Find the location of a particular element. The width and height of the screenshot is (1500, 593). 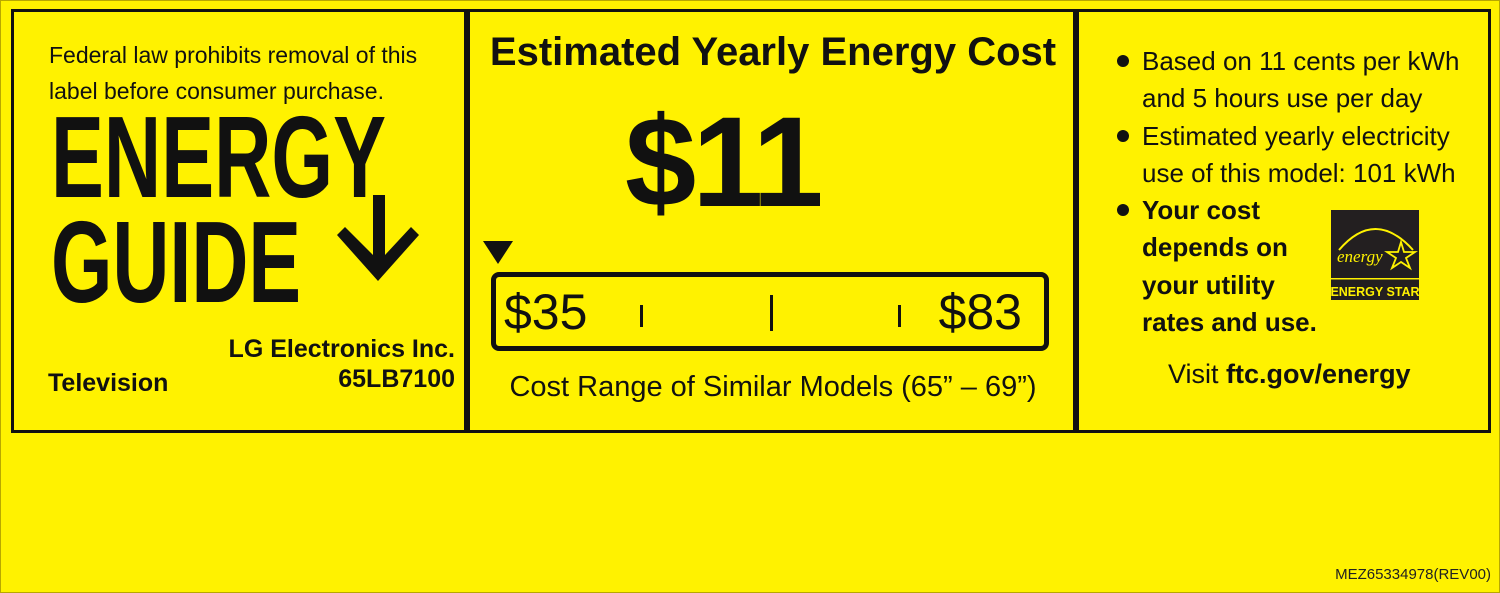

range-low: $35 is located at coordinates (546, 312).